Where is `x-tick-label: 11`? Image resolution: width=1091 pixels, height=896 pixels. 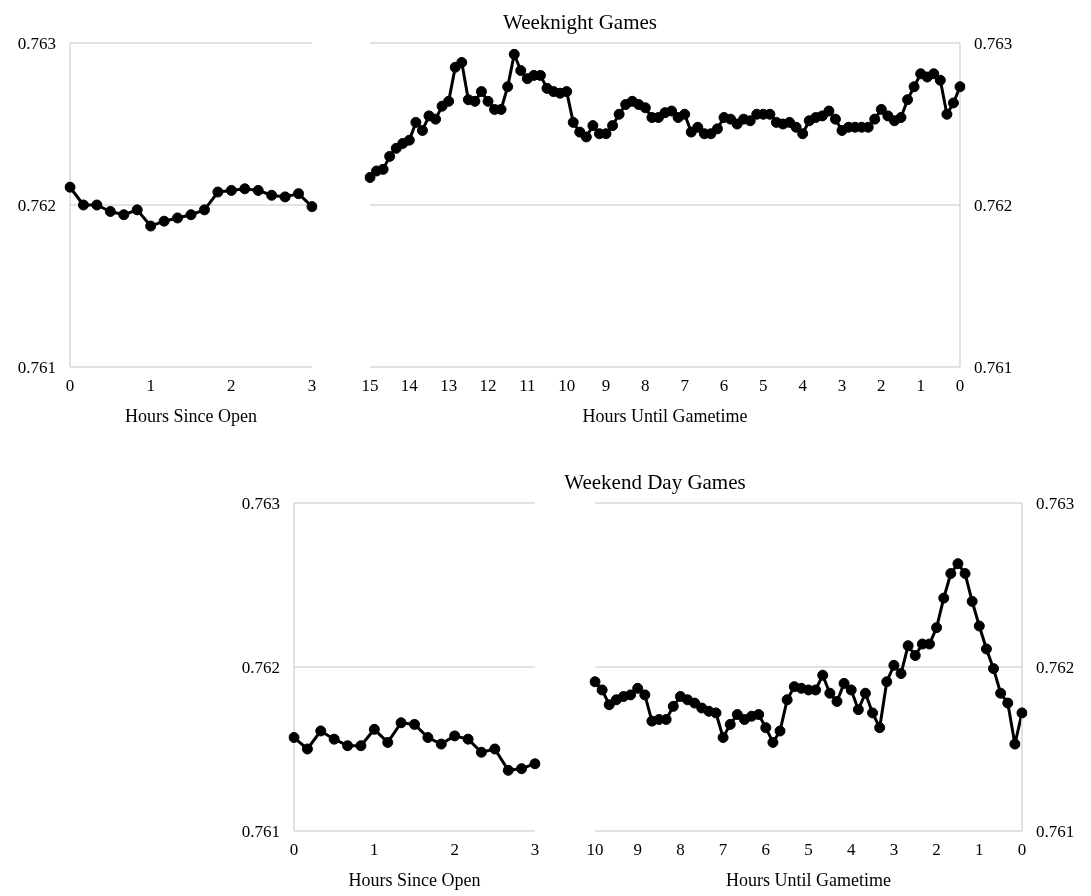 x-tick-label: 11 is located at coordinates (527, 386).